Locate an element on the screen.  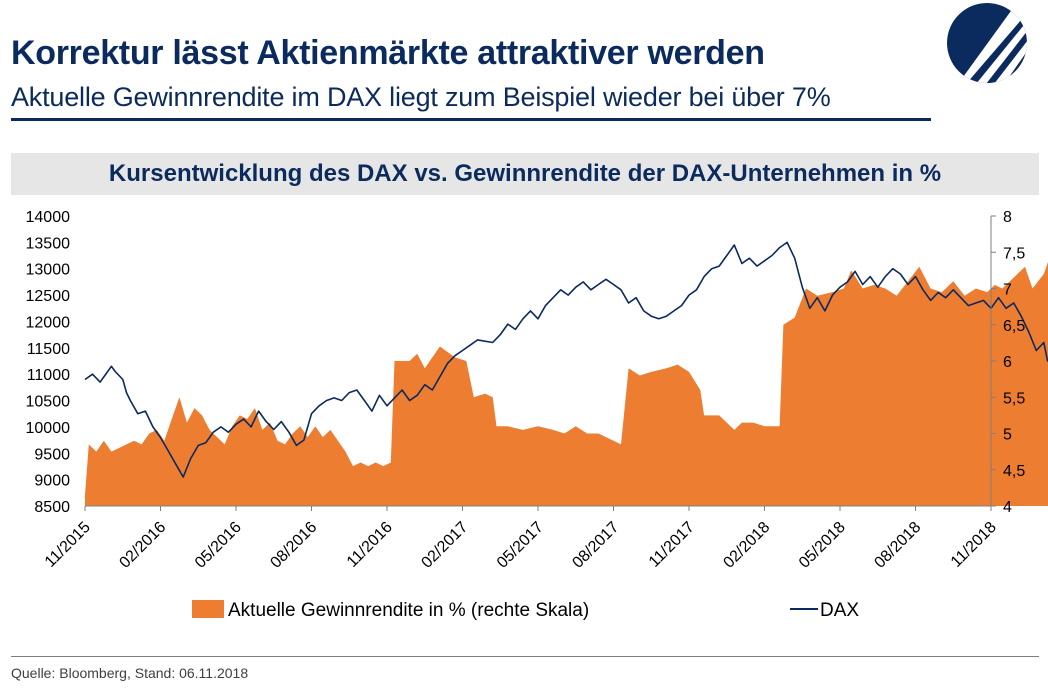
x-tick-label: 08/2018 is located at coordinates (897, 545).